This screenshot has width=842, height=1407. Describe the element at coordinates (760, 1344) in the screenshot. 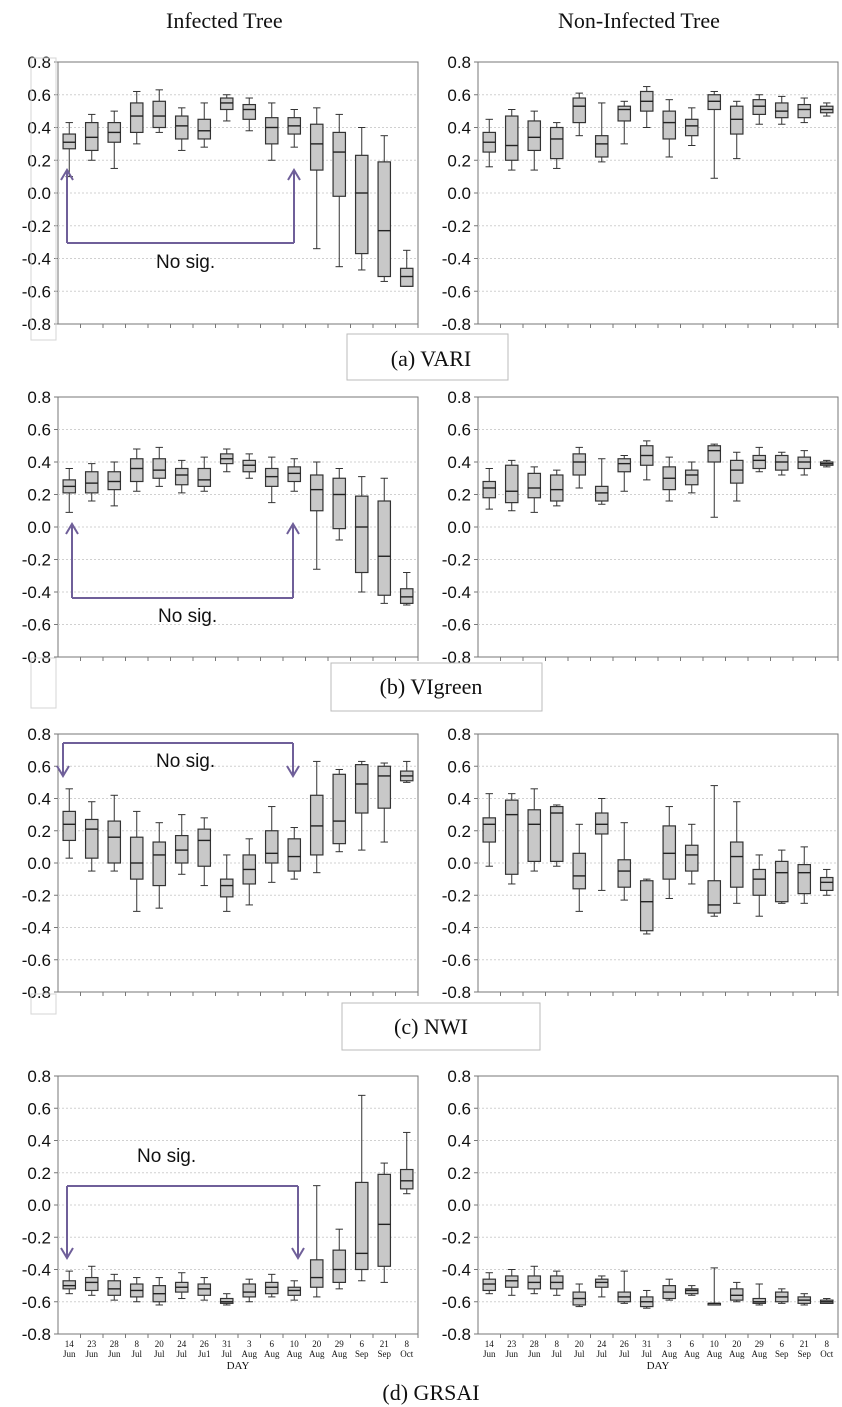

I see `x-tick-day: 29` at that location.